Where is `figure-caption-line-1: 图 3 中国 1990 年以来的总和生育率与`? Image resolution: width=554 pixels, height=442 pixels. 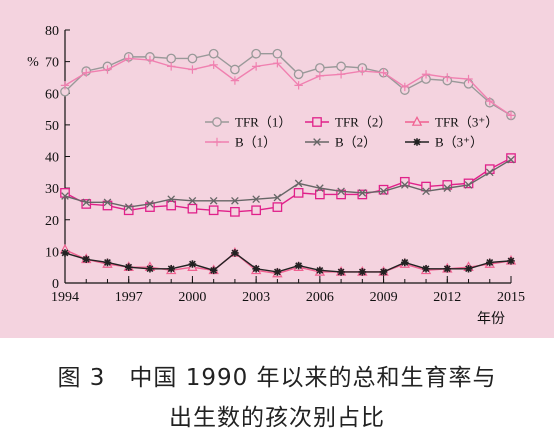
figure-caption-line-1: 图 3 中国 1990 年以来的总和生育率与 is located at coordinates (277, 378).